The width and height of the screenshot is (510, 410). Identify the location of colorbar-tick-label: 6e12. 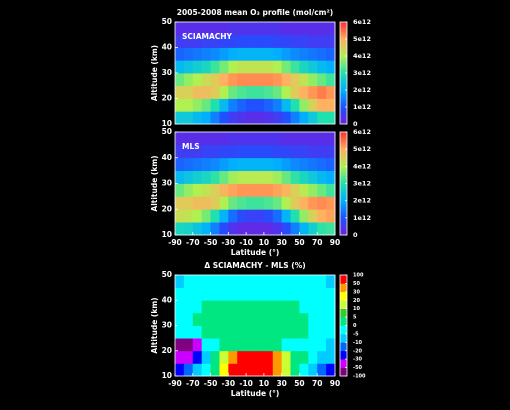
(362, 22).